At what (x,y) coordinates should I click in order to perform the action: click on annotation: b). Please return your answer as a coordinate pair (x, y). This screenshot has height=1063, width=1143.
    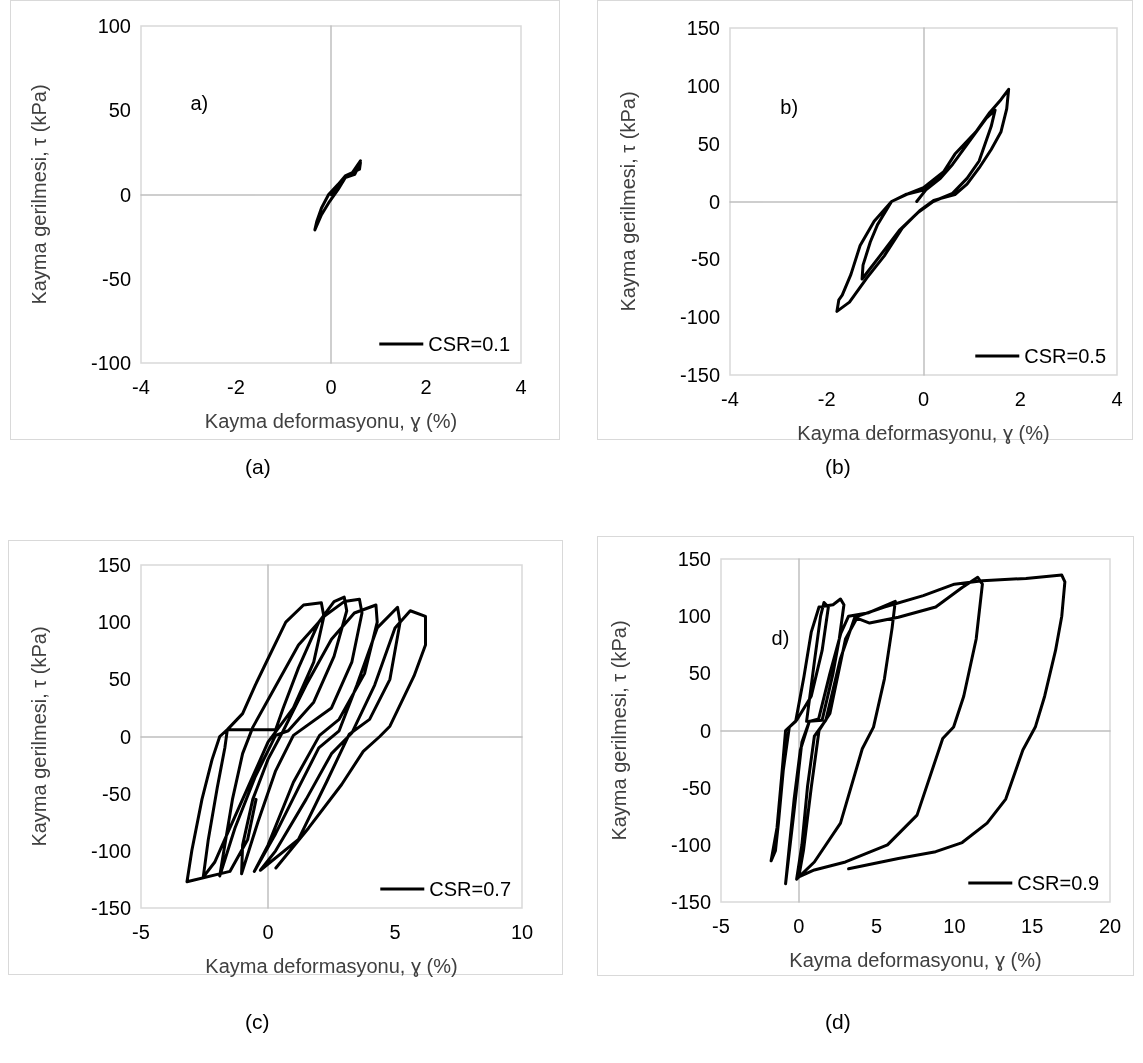
    Looking at the image, I should click on (789, 107).